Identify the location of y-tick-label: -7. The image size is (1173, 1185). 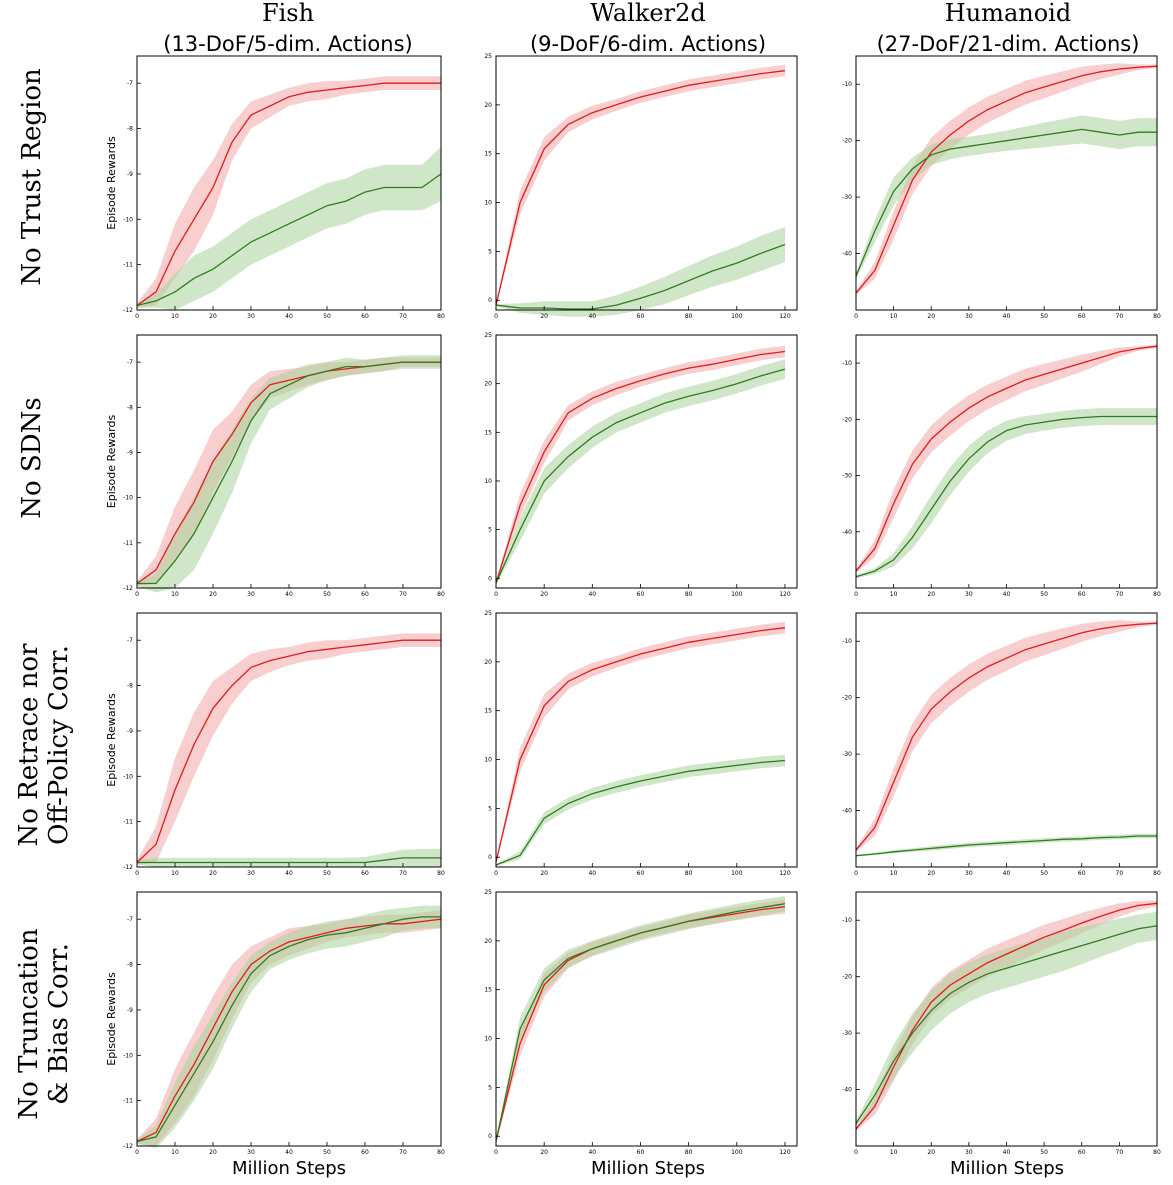
(130, 919).